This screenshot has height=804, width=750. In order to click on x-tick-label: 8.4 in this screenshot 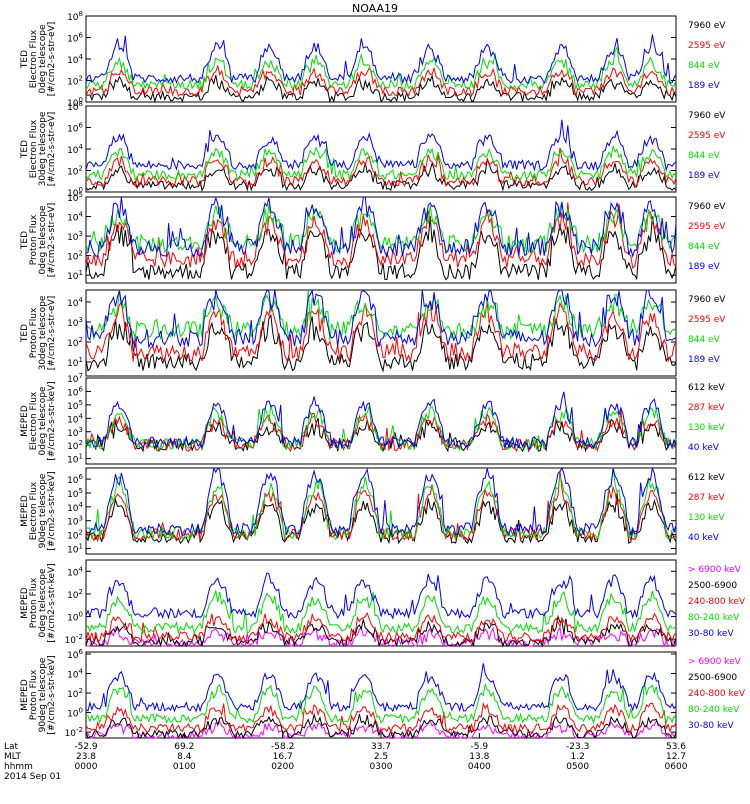, I will do `click(184, 757)`.